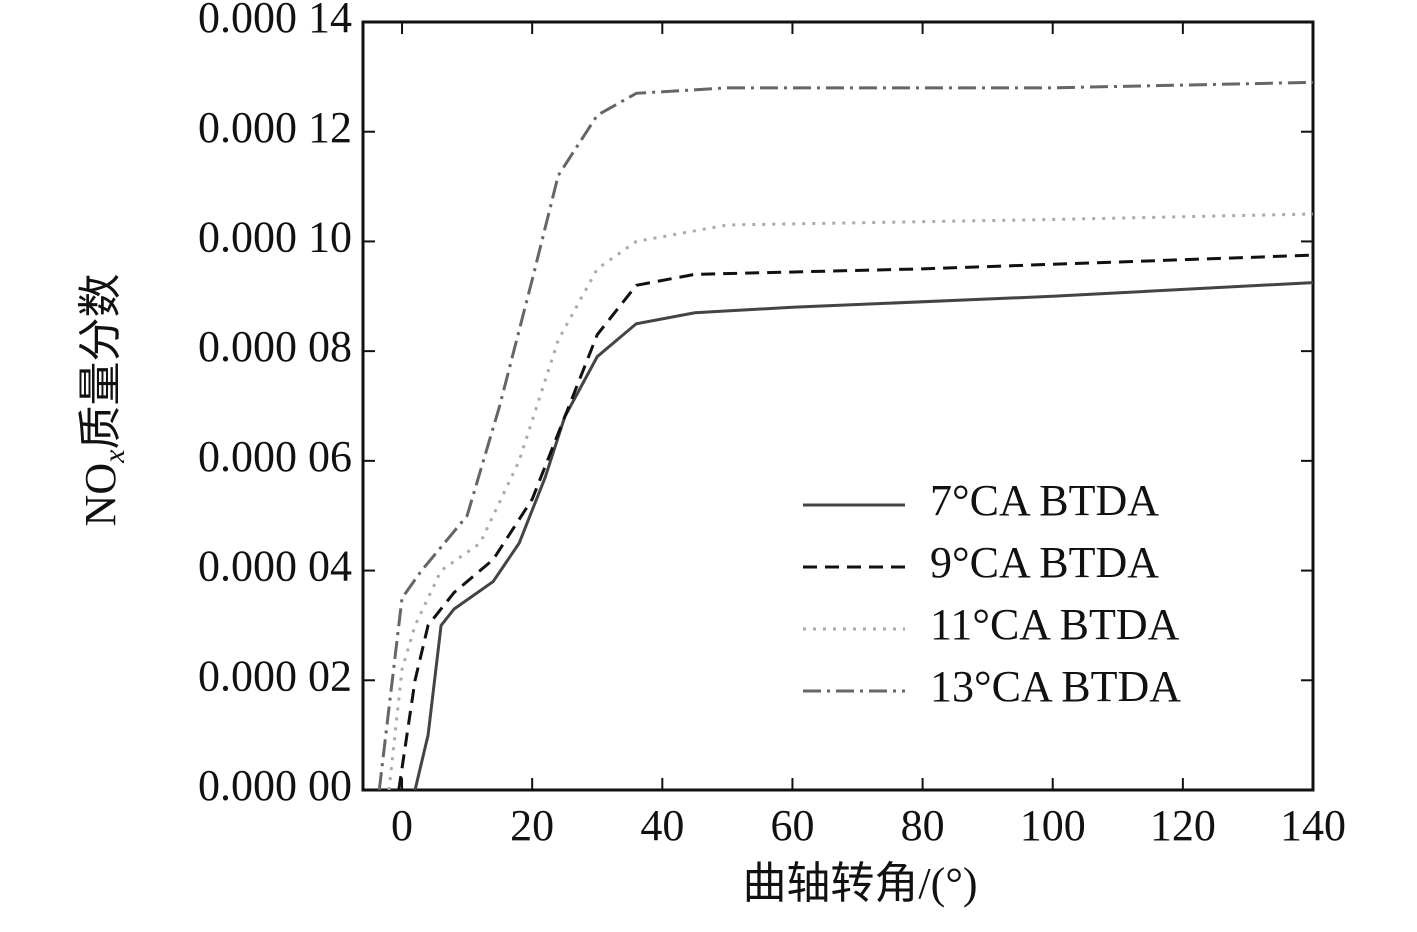  I want to click on y-tick-label: 0.000 00, so click(275, 785).